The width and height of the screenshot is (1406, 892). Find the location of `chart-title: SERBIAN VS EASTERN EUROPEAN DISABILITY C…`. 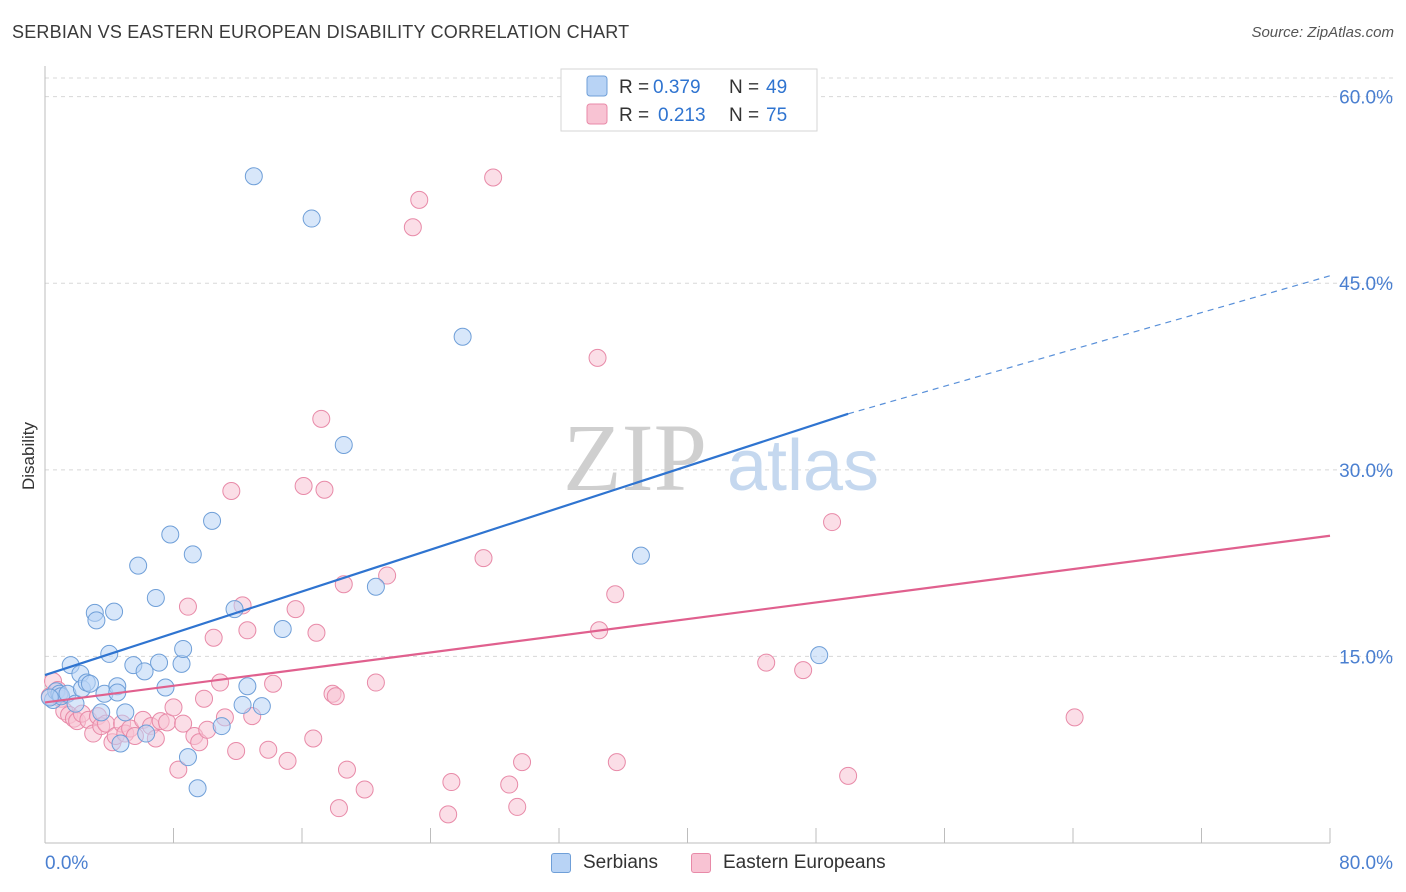

chart-title: SERBIAN VS EASTERN EUROPEAN DISABILITY C… is located at coordinates (321, 32).